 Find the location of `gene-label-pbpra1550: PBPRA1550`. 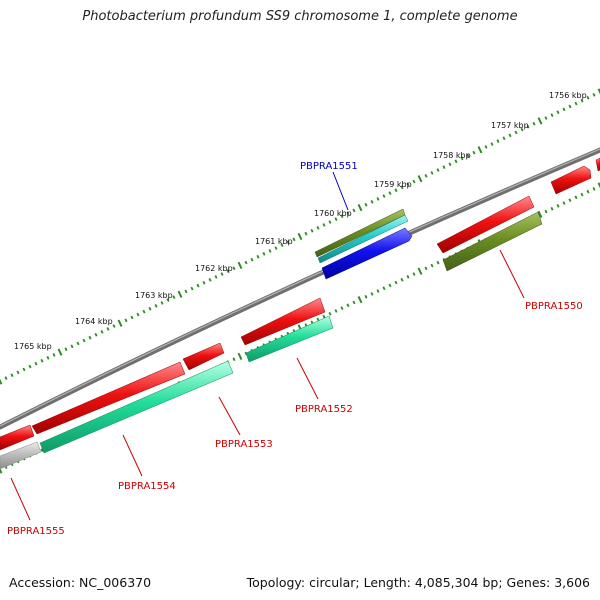

gene-label-pbpra1550: PBPRA1550 is located at coordinates (554, 306).